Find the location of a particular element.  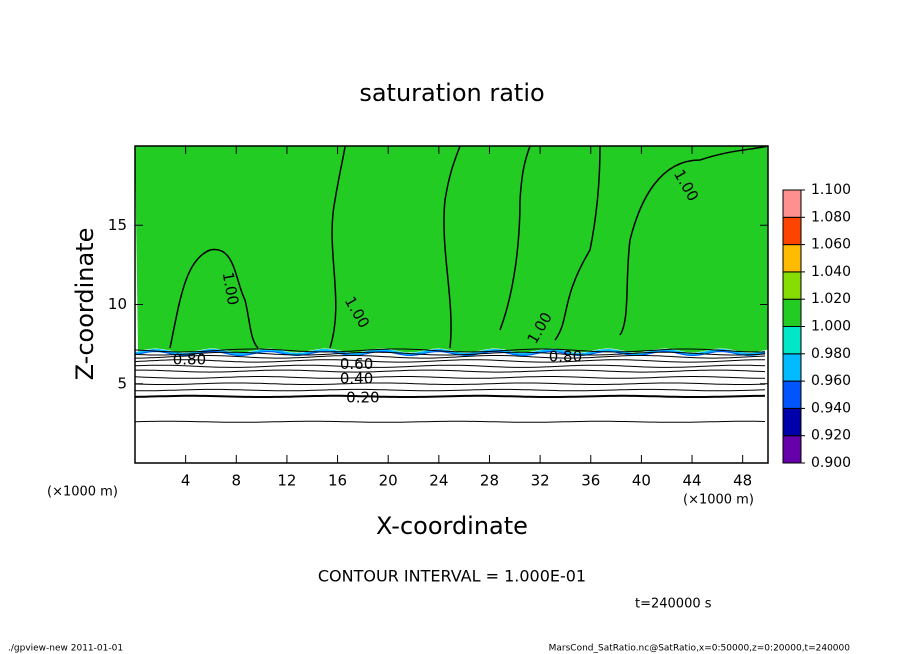

cloud-base-band is located at coordinates (450, 352).